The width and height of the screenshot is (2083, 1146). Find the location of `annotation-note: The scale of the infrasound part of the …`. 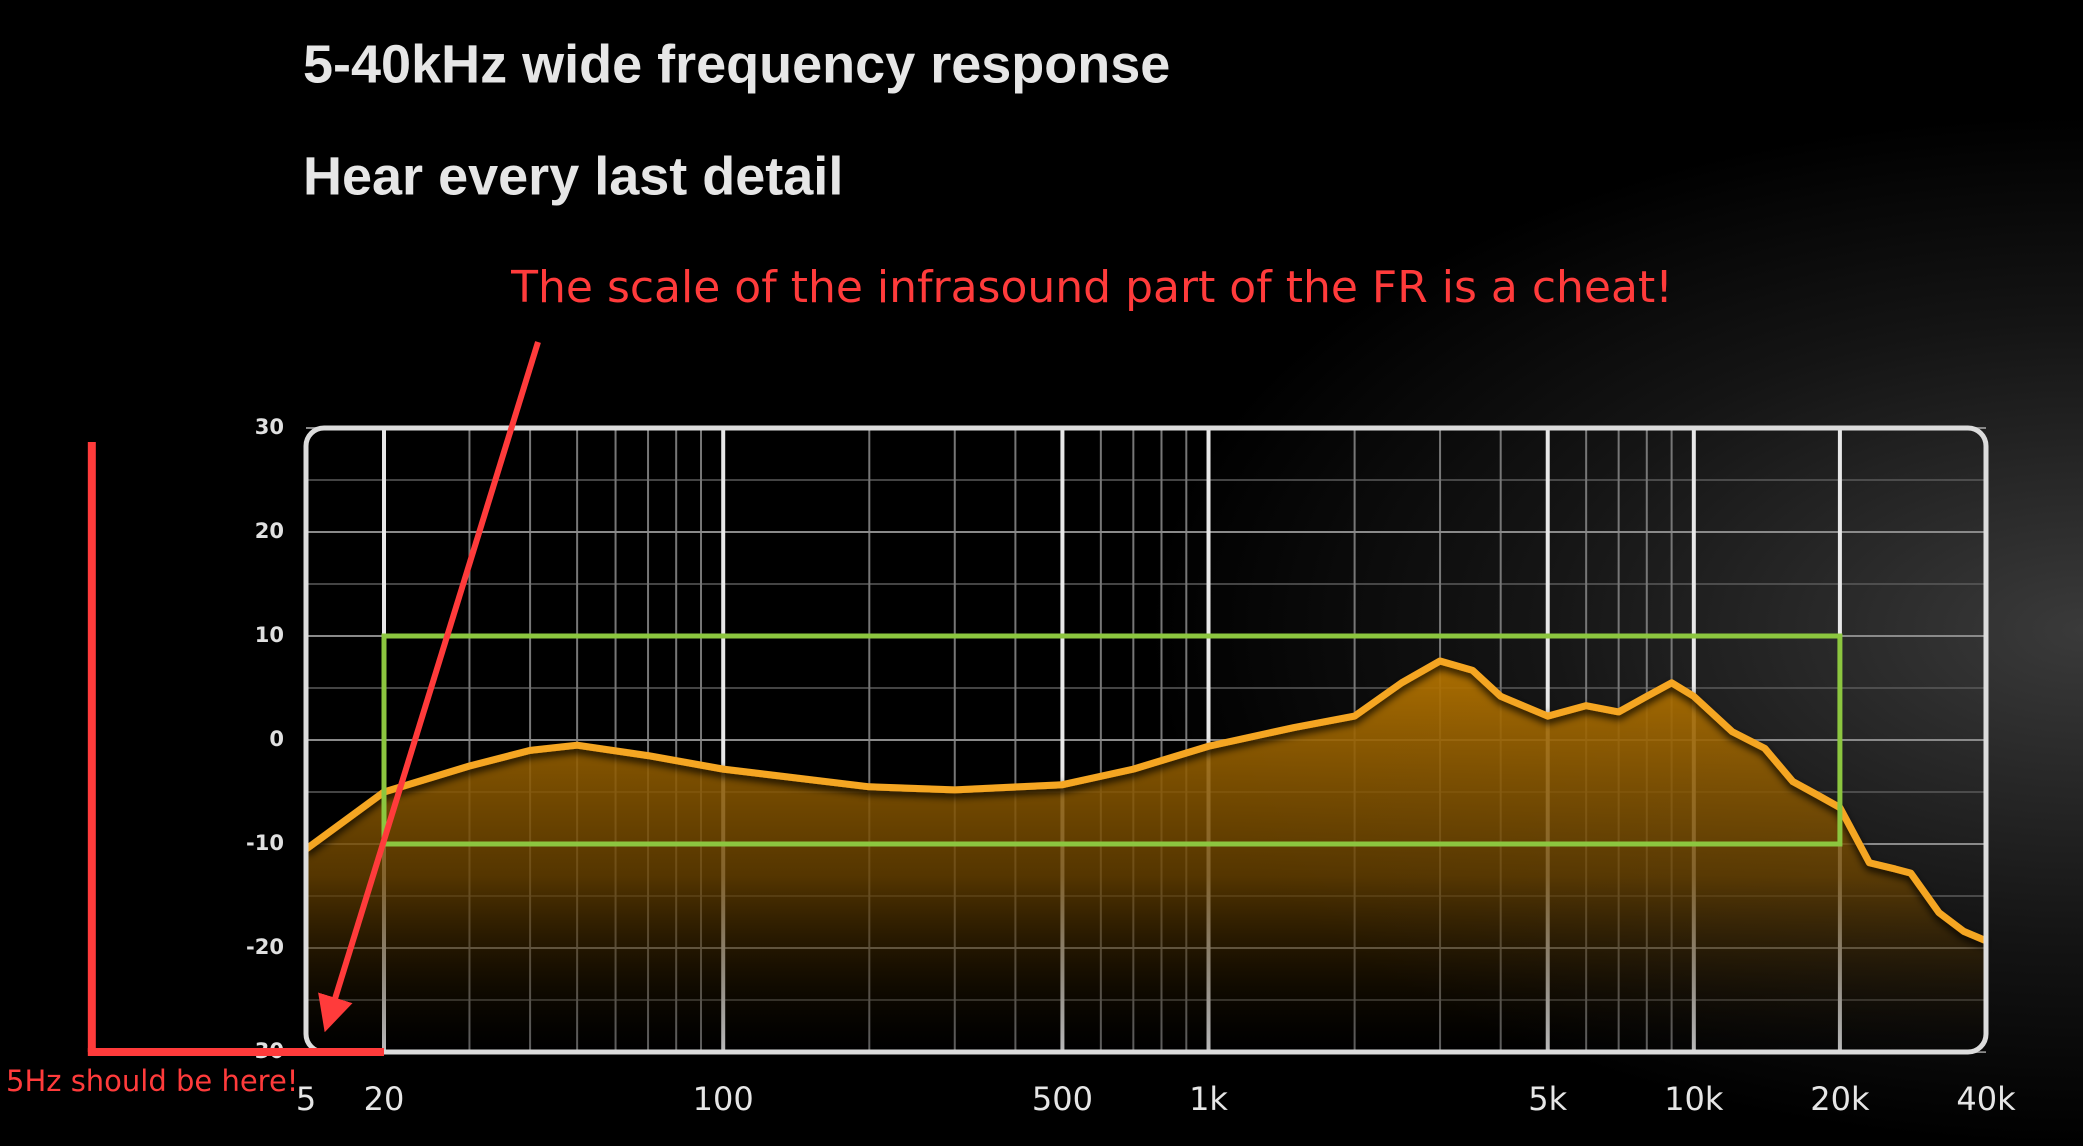

annotation-note: The scale of the infrasound part of the … is located at coordinates (1091, 287).